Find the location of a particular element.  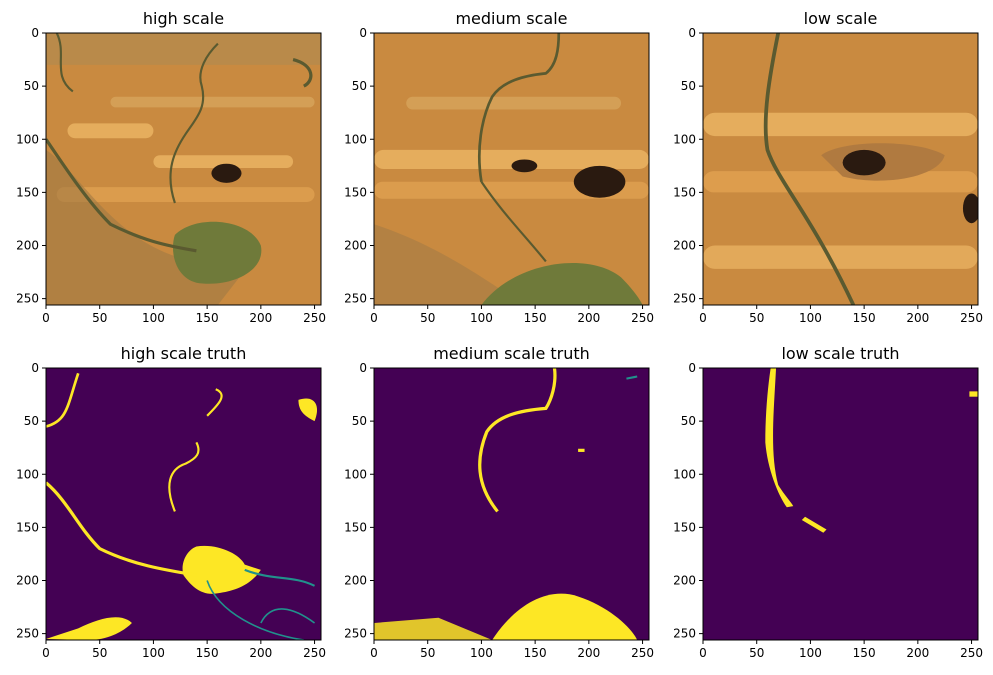

panel-title: high scale truth is located at coordinates (184, 353).